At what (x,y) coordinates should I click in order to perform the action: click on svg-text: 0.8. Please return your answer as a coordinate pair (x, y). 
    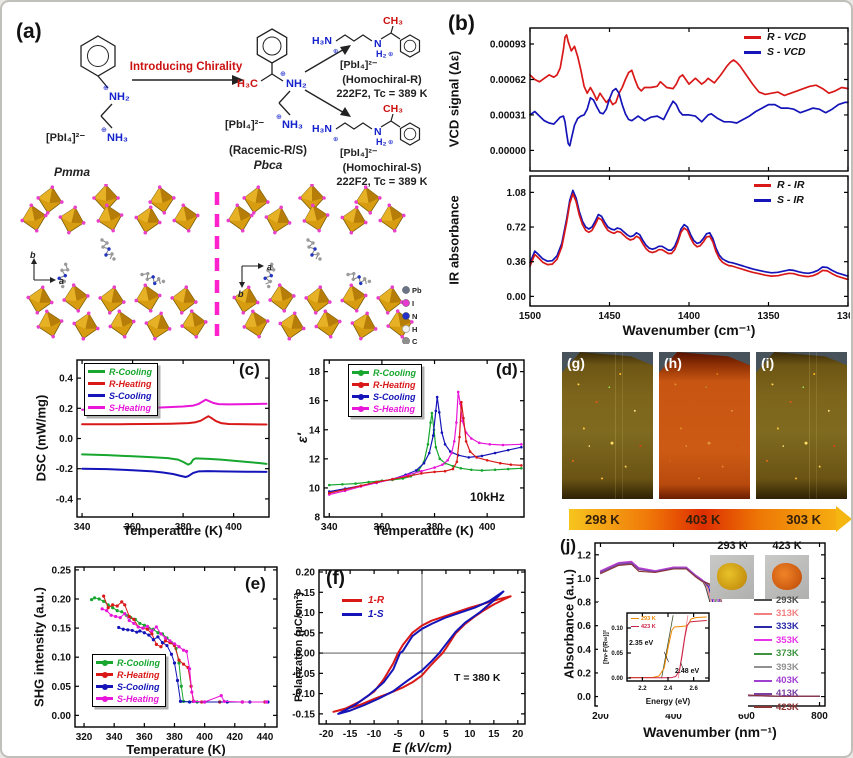
    Looking at the image, I should click on (584, 603).